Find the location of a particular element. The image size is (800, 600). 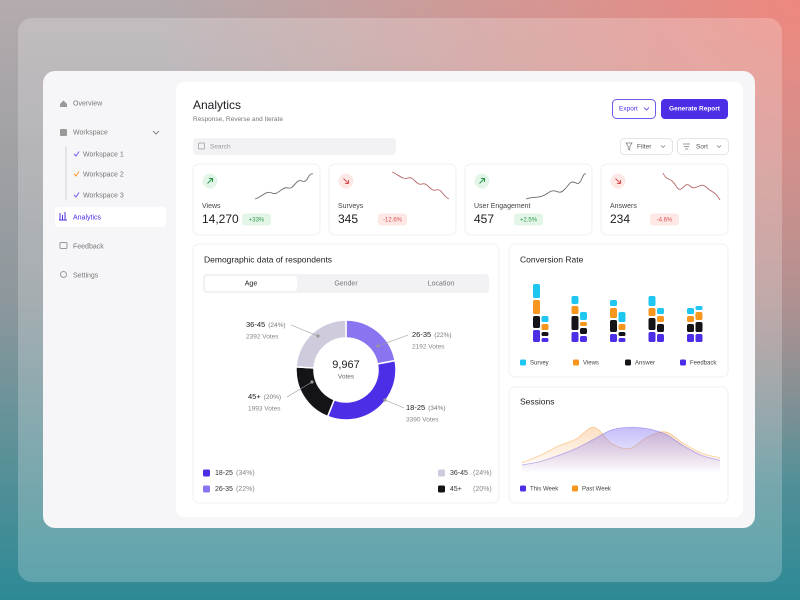

nav-item: Workspace is located at coordinates (90, 132).